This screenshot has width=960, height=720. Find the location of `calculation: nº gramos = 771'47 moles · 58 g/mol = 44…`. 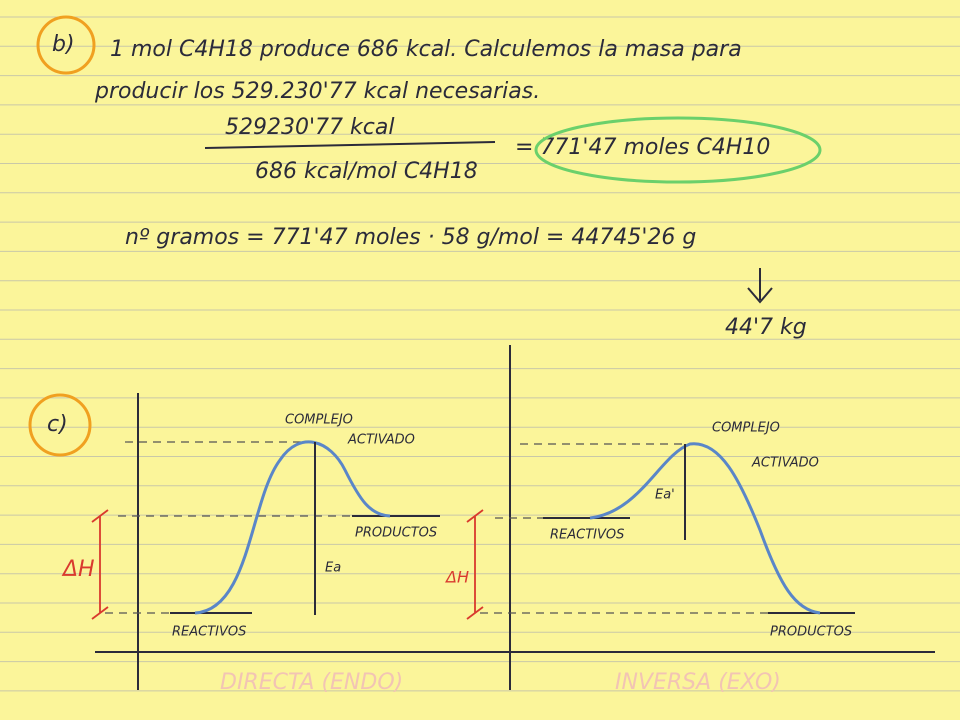

calculation: nº gramos = 771'47 moles · 58 g/mol = 44… is located at coordinates (410, 237).